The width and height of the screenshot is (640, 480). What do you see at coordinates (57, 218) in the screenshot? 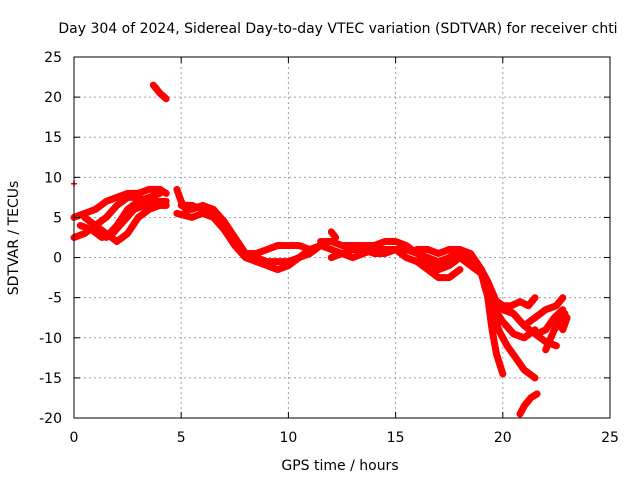
I see `y-tick-label: 5` at bounding box center [57, 218].